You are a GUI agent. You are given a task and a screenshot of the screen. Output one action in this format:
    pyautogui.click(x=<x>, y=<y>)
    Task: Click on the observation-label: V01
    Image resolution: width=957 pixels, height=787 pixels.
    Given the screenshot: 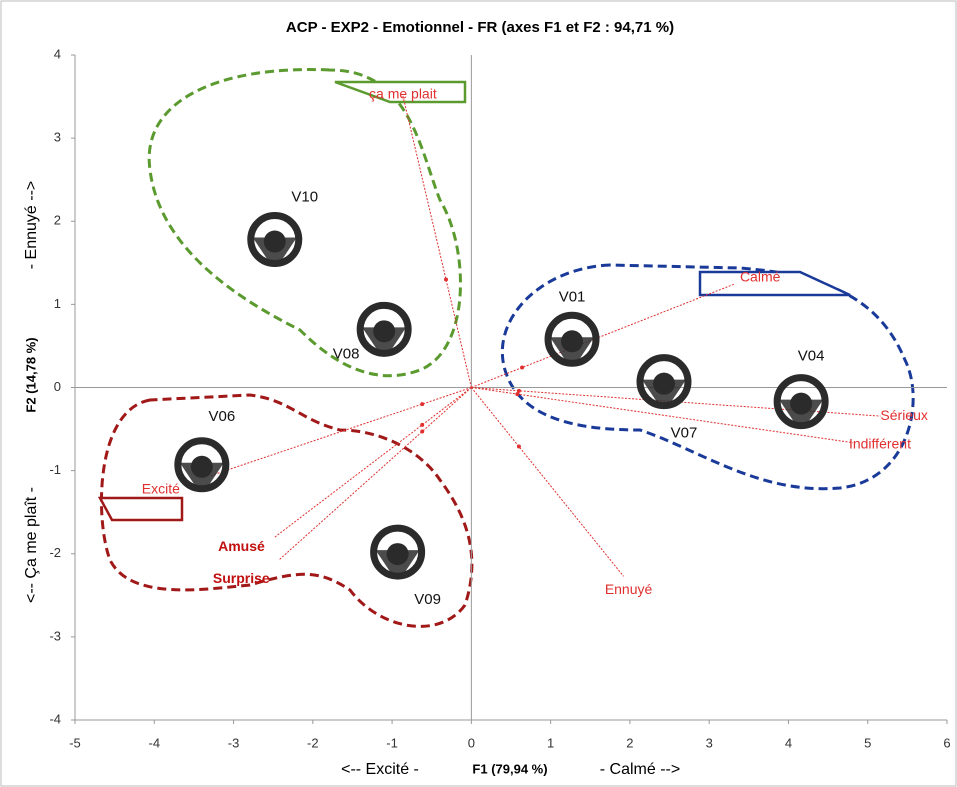 What is the action you would take?
    pyautogui.click(x=572, y=296)
    